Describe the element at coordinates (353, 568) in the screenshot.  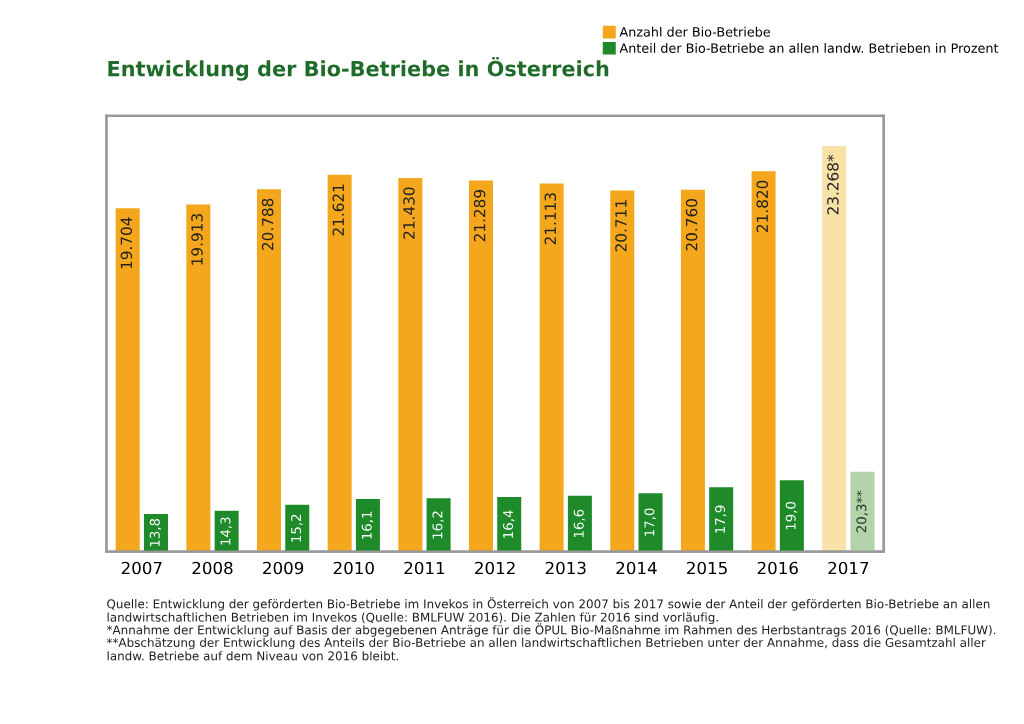
I see `x-tick-label: 2010` at that location.